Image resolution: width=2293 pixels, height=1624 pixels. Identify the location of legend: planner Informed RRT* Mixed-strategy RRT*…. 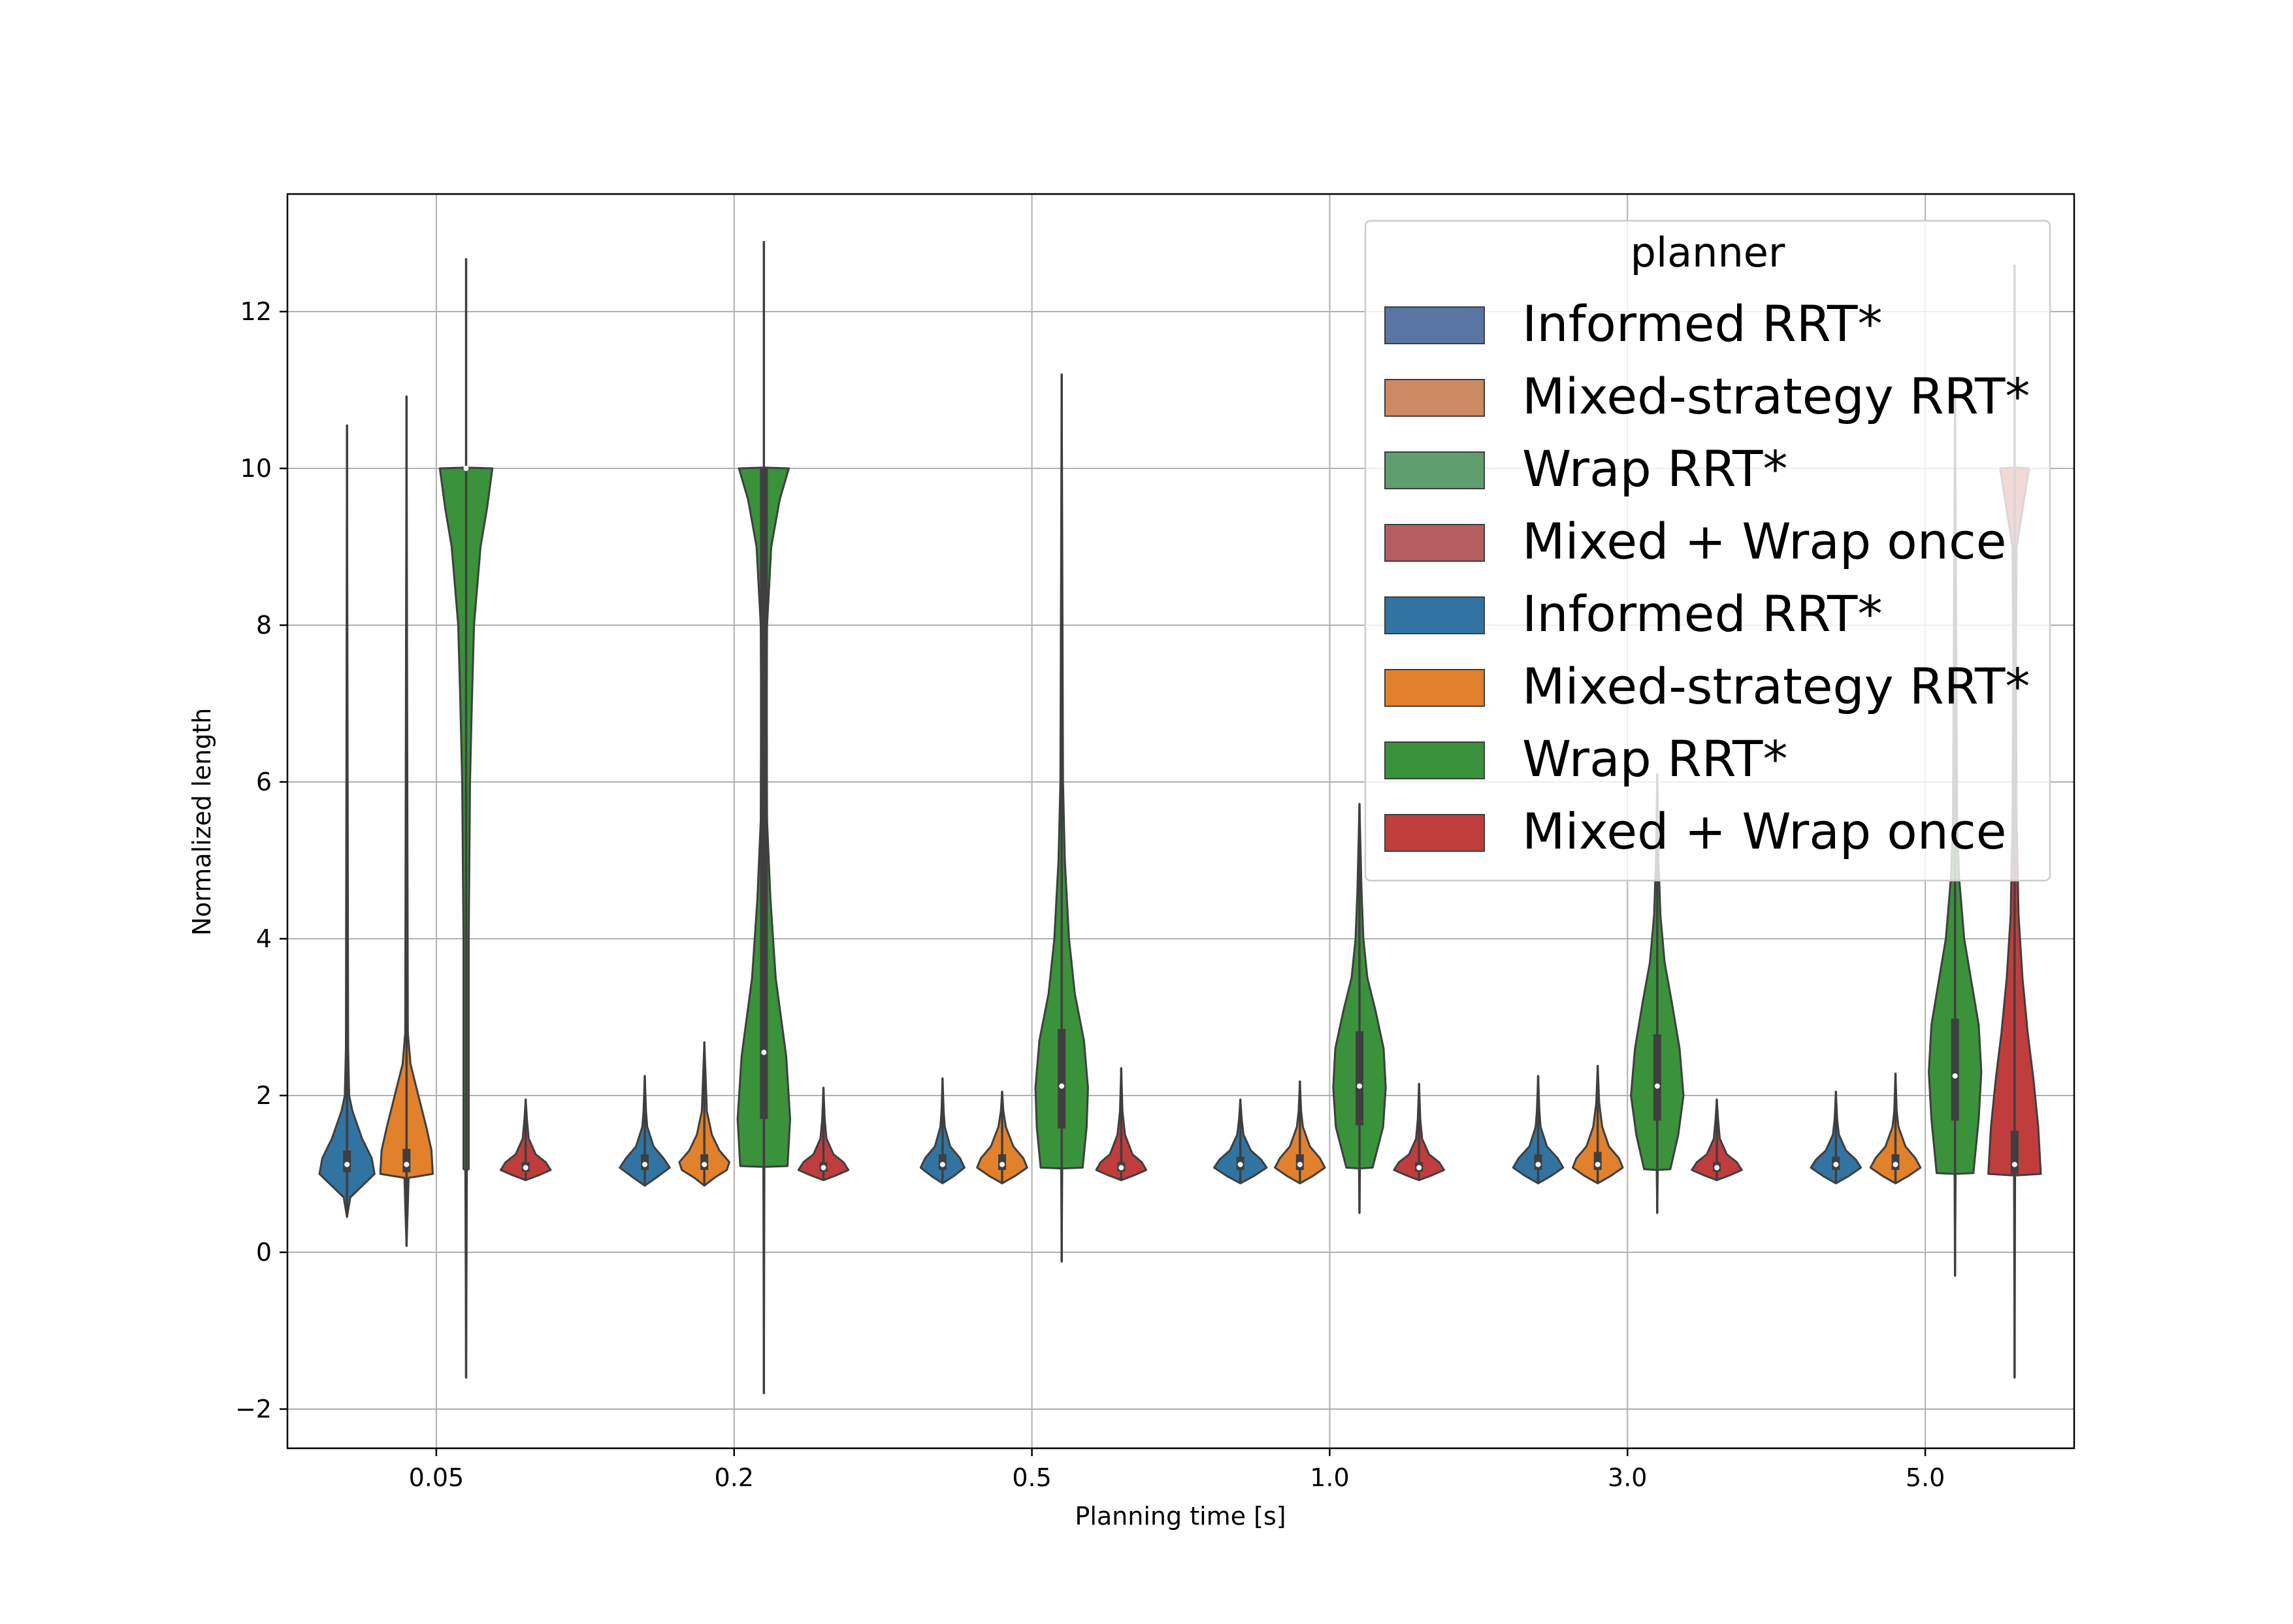
(1708, 550).